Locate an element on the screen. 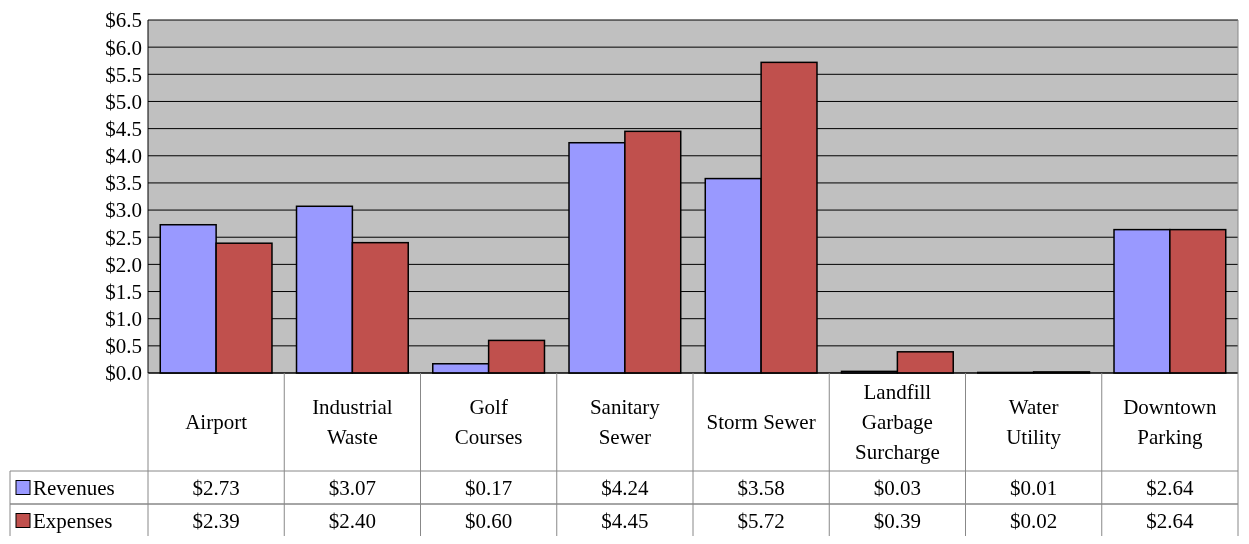 Image resolution: width=1249 pixels, height=544 pixels. x-tick-label: Landfill Garbage Surcharge is located at coordinates (897, 422).